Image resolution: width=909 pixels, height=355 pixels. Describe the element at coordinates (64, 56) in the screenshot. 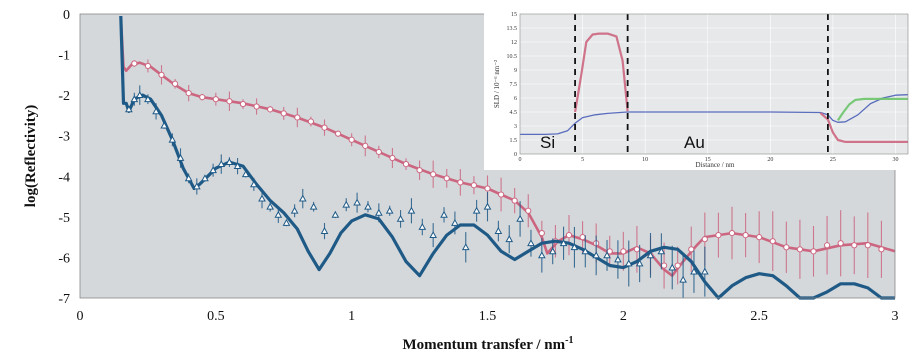

I see `y-tick-label: -1` at that location.